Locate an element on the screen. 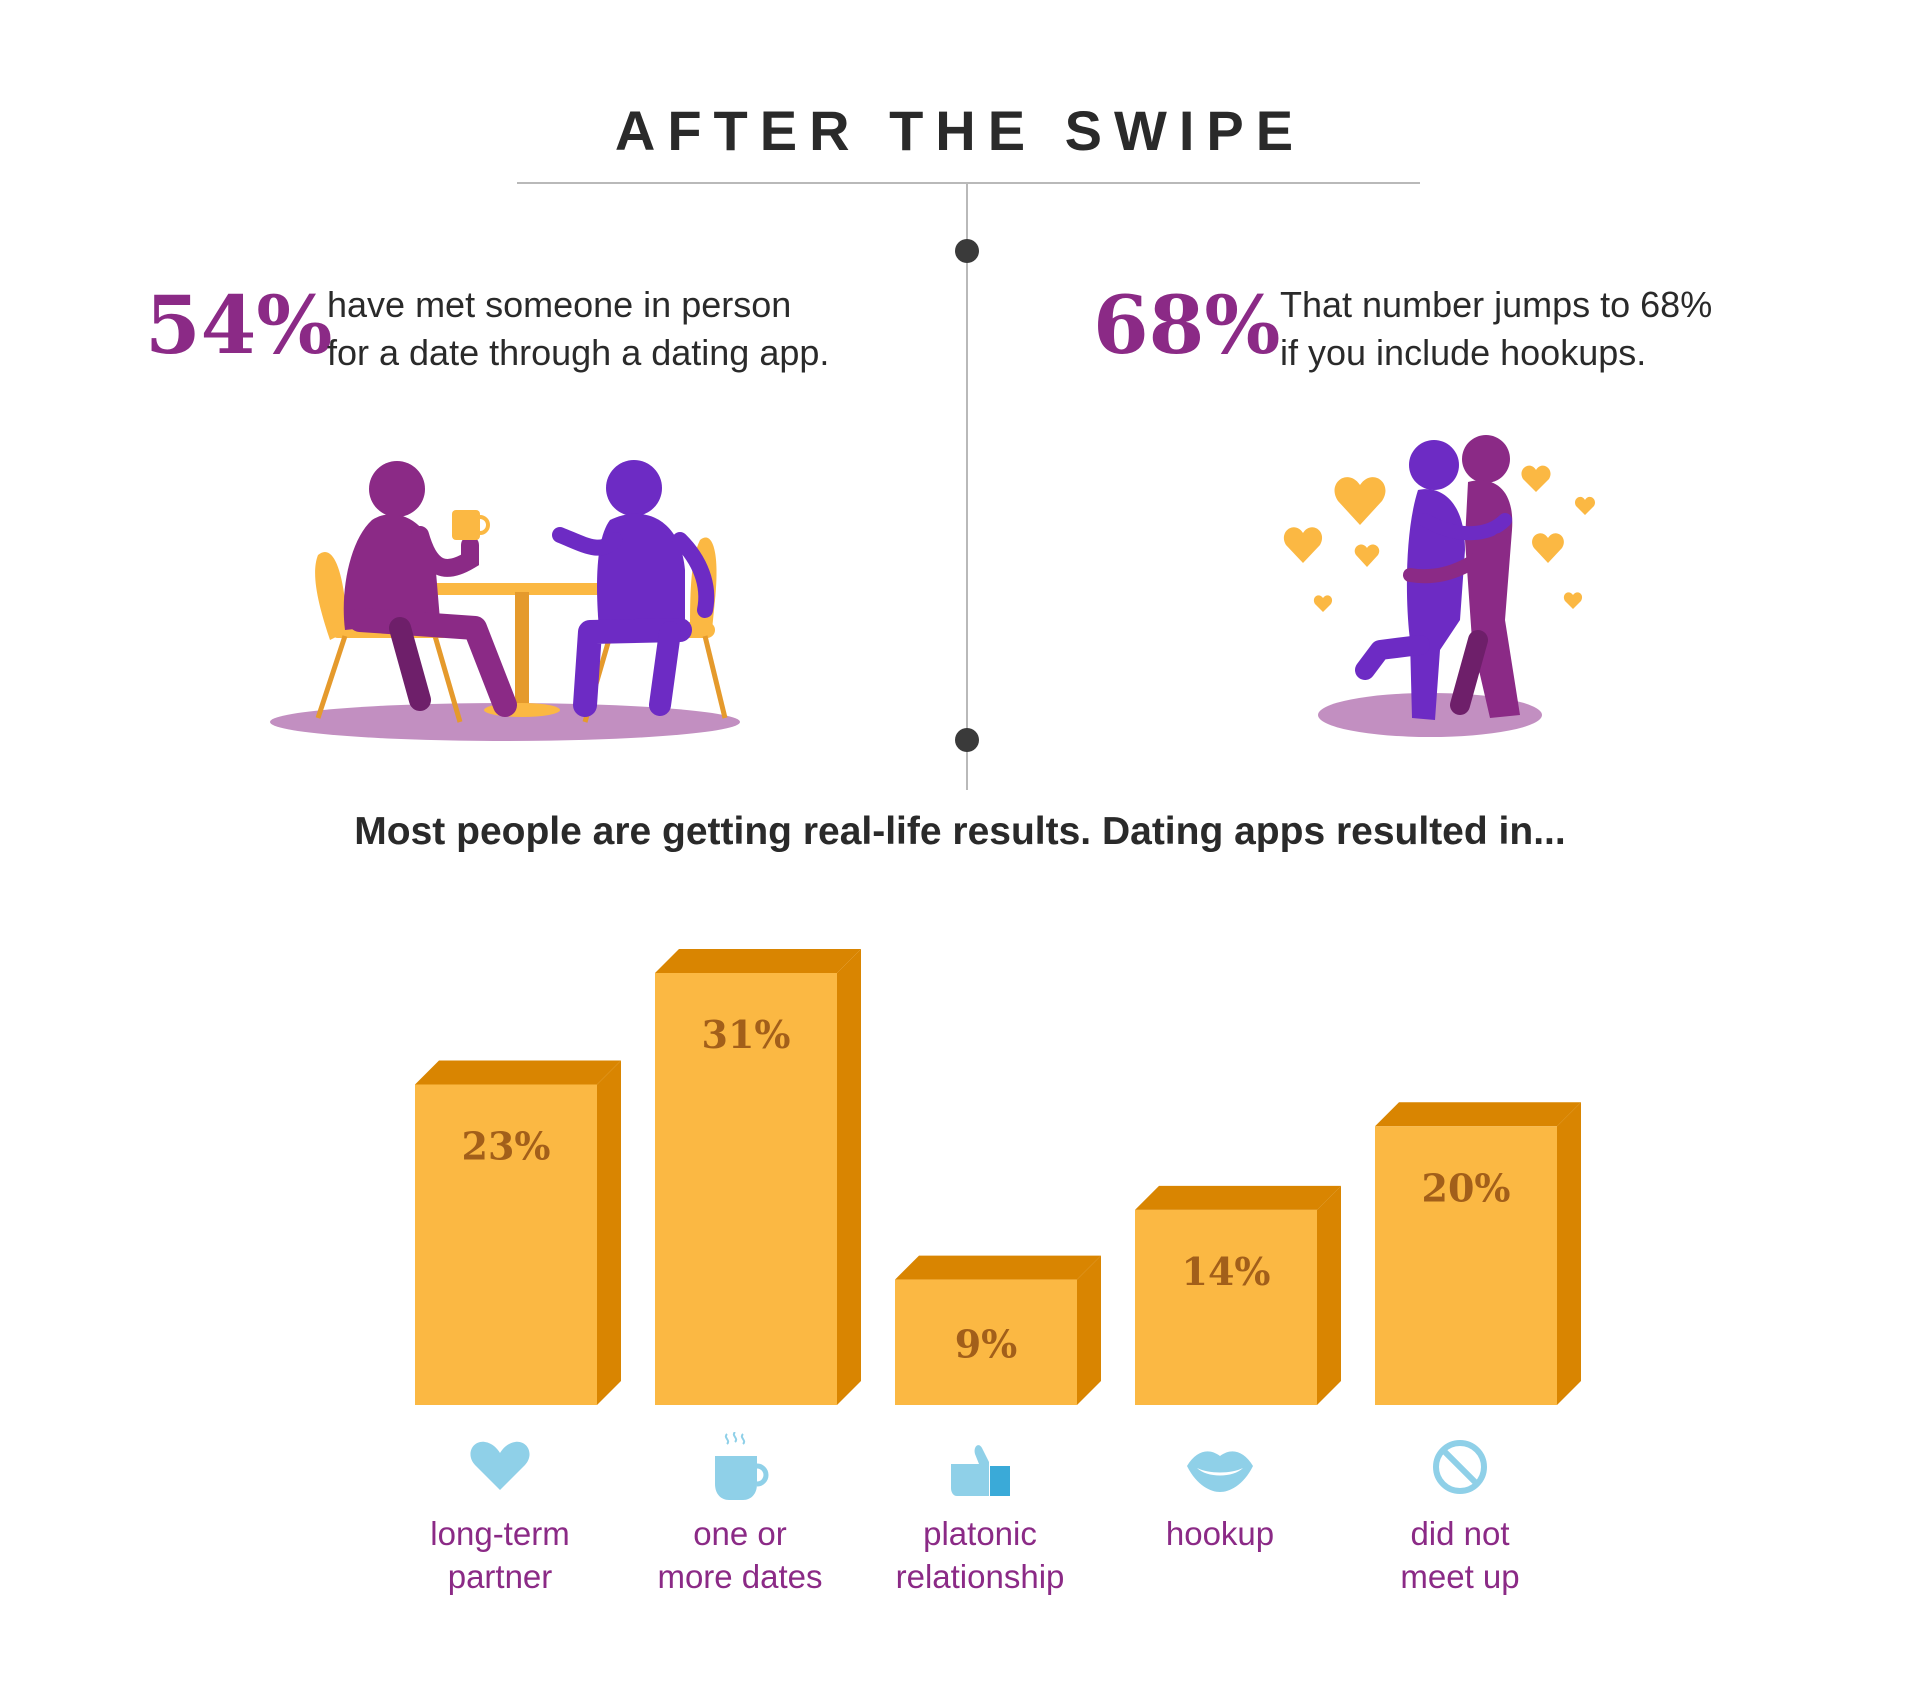  lips-icon is located at coordinates (1220, 1467).